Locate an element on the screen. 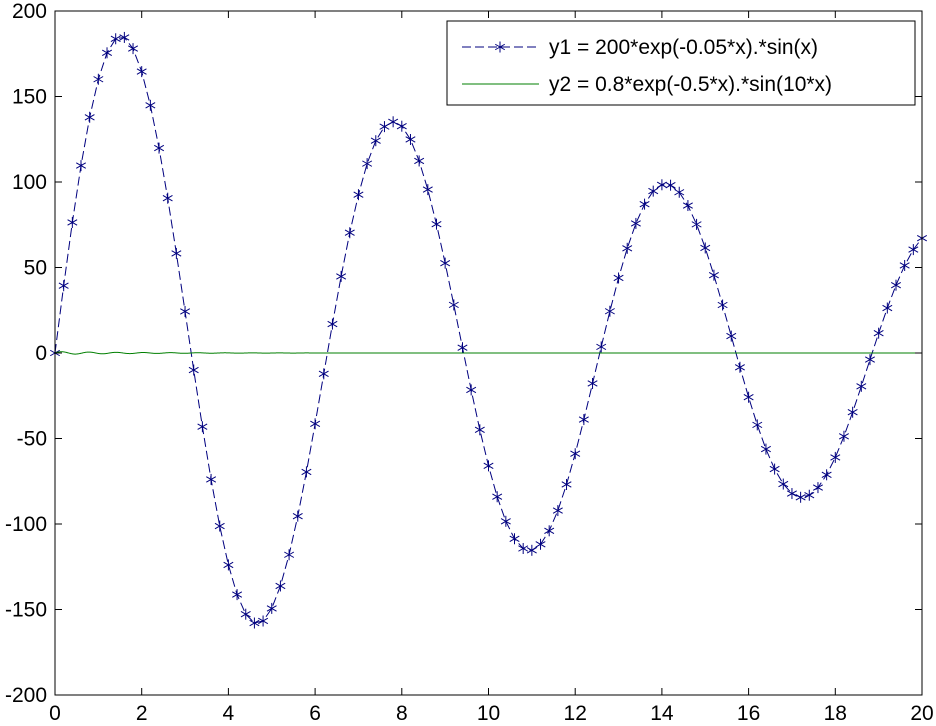  legend-box is located at coordinates (681, 63).